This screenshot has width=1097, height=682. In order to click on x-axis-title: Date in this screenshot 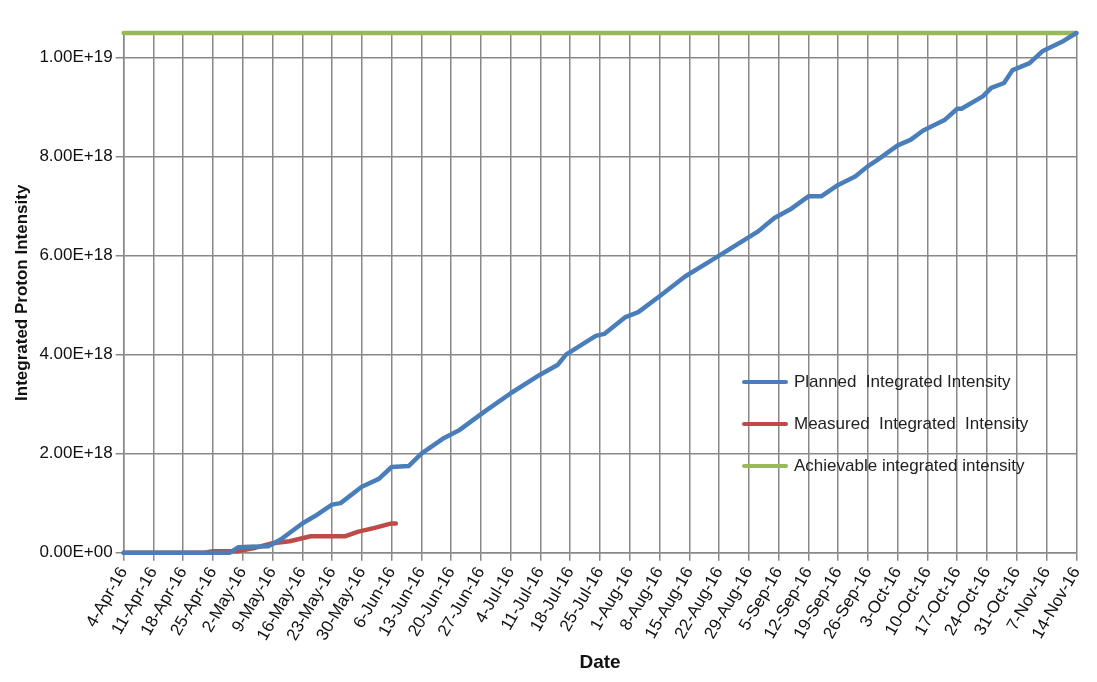, I will do `click(600, 661)`.